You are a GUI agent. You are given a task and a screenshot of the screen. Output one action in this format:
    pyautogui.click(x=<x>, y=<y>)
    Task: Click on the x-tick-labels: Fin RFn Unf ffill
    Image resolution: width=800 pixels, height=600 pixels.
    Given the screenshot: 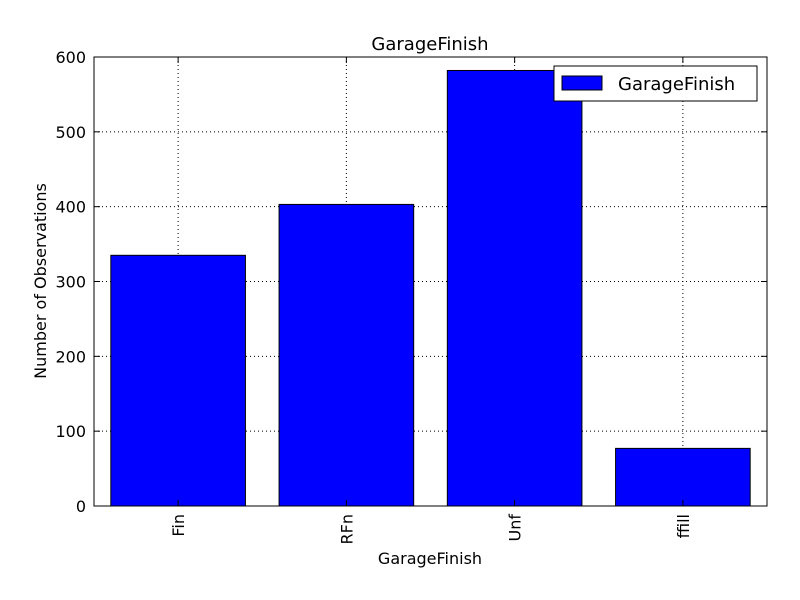 What is the action you would take?
    pyautogui.click(x=431, y=529)
    